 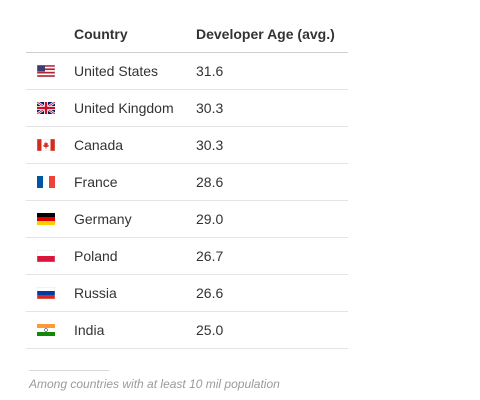 I want to click on country-name: Canada, so click(x=99, y=145).